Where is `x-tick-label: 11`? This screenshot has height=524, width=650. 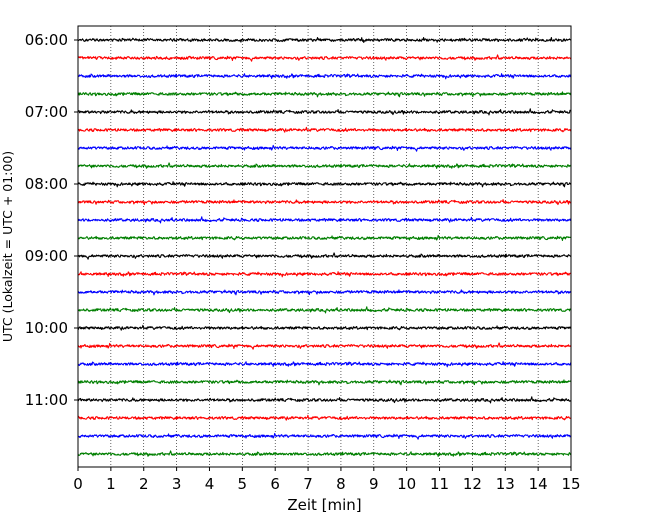 x-tick-label: 11 is located at coordinates (439, 484).